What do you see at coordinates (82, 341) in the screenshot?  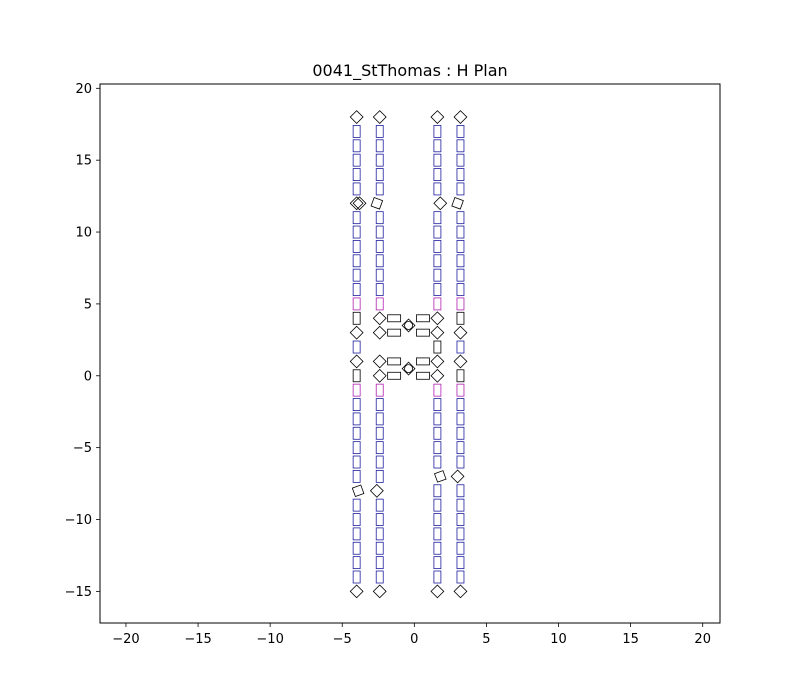 I see `y-axis: −15 −10 −5 0 5 10 15 20` at bounding box center [82, 341].